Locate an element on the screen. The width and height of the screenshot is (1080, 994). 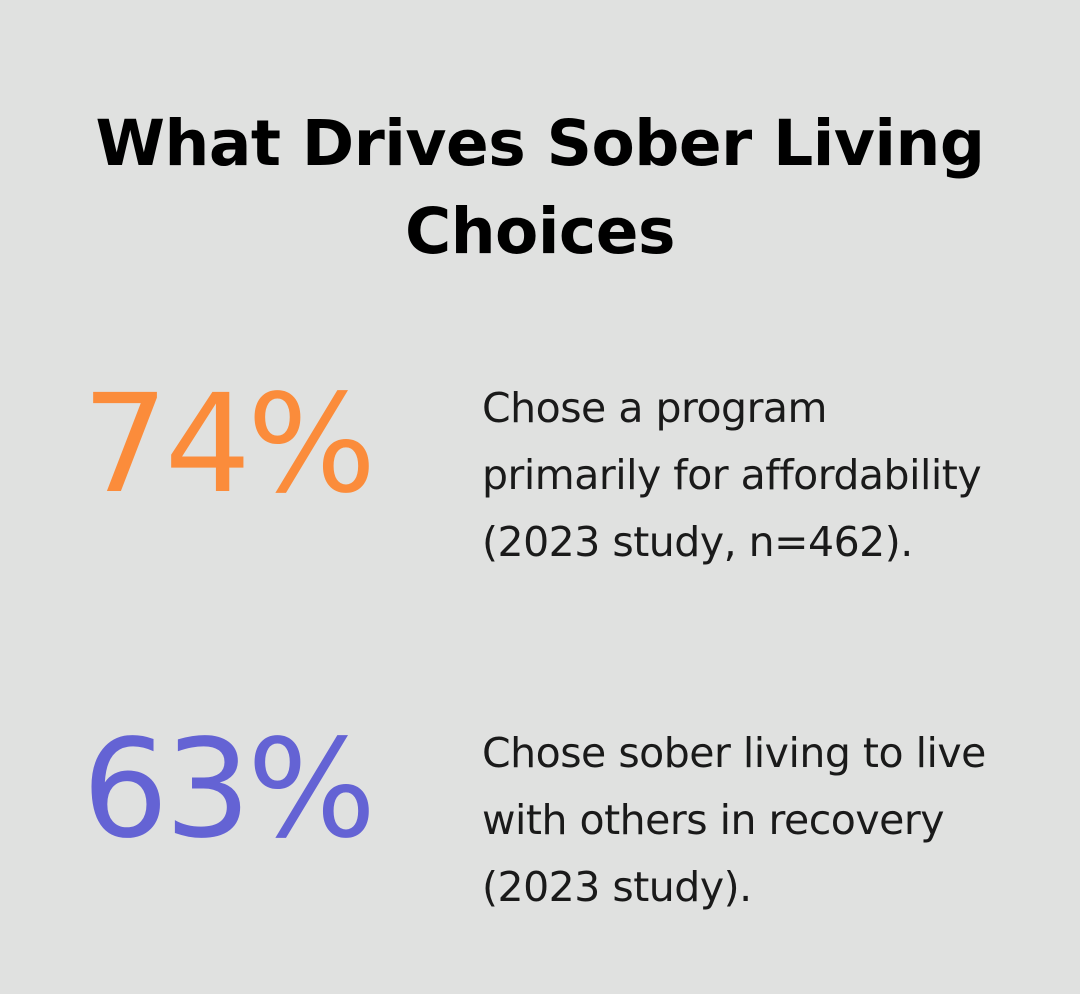
stat-value: 74% is located at coordinates (229, 445).